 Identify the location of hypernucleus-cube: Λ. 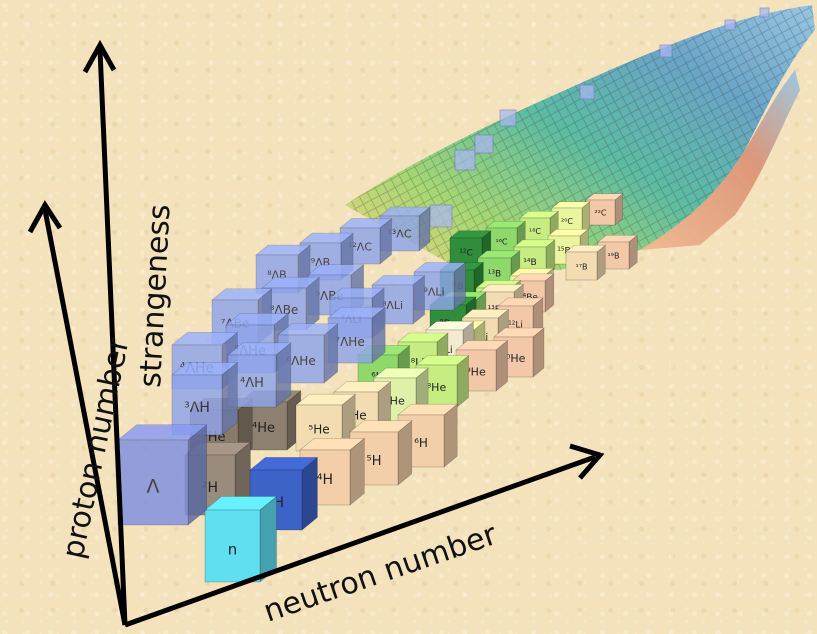
(162, 475).